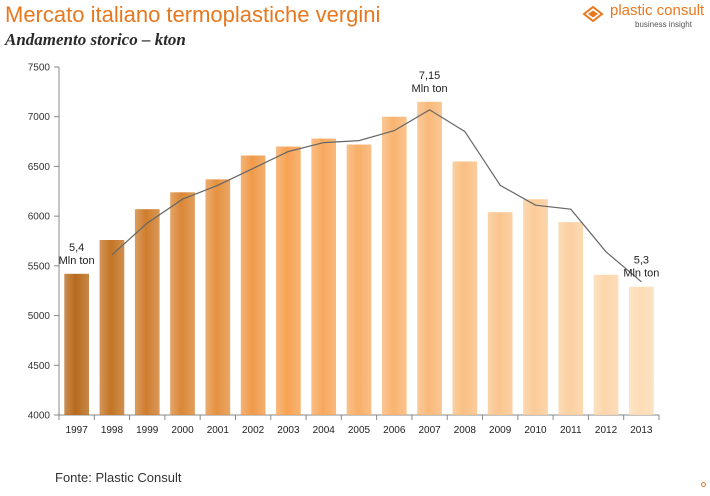 This screenshot has width=710, height=496. Describe the element at coordinates (641, 350) in the screenshot. I see `bar-2013` at that location.